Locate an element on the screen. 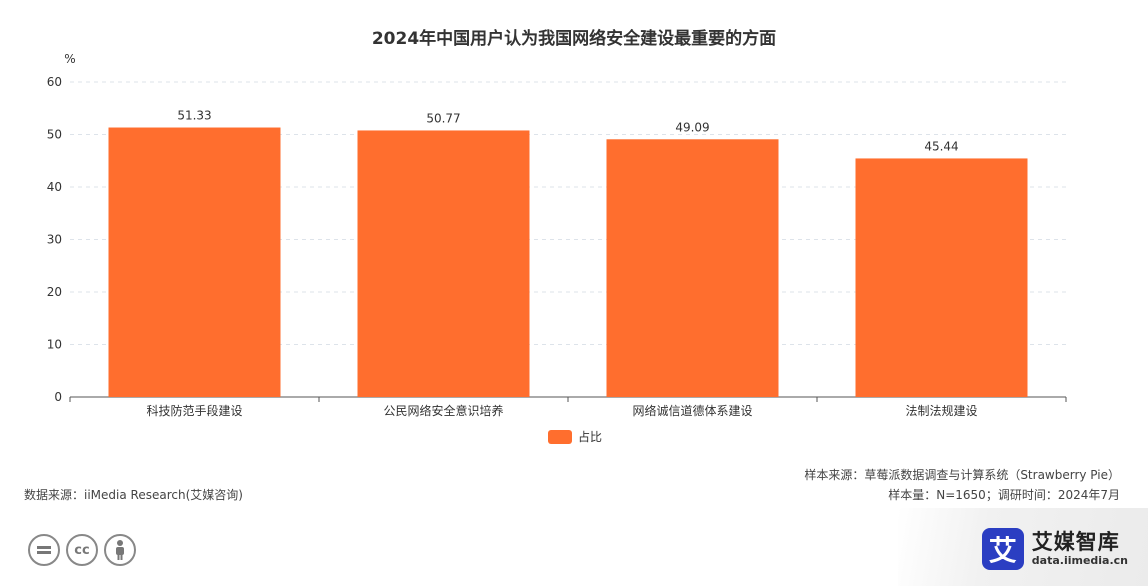 This screenshot has width=1148, height=586. y-tick-label: 10 is located at coordinates (54, 345).